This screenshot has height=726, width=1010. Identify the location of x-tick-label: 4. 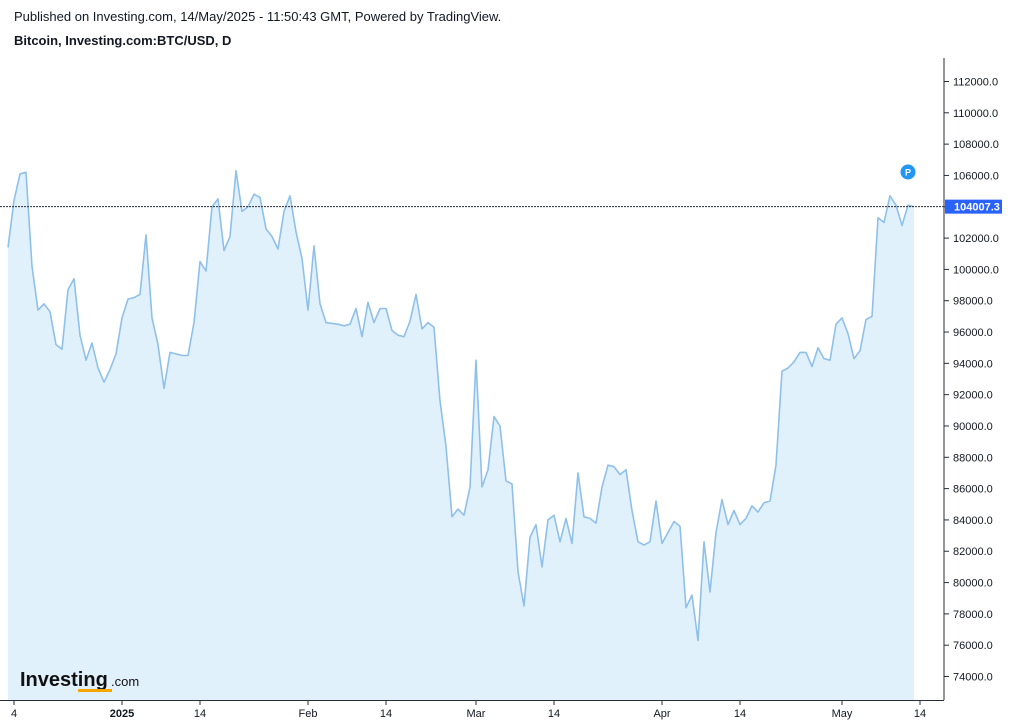
(14, 714).